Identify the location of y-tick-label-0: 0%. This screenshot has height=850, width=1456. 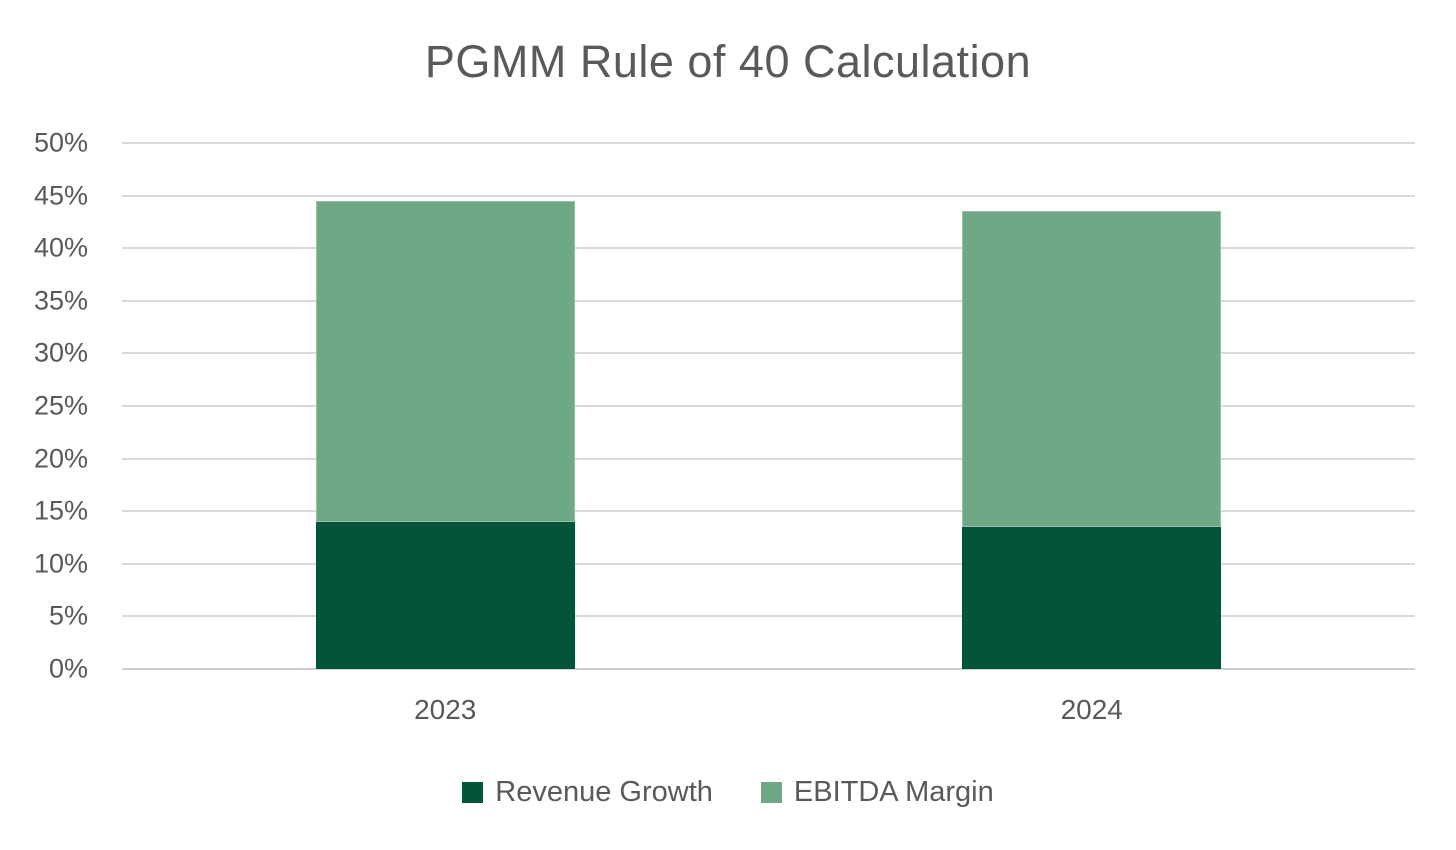
(68, 668).